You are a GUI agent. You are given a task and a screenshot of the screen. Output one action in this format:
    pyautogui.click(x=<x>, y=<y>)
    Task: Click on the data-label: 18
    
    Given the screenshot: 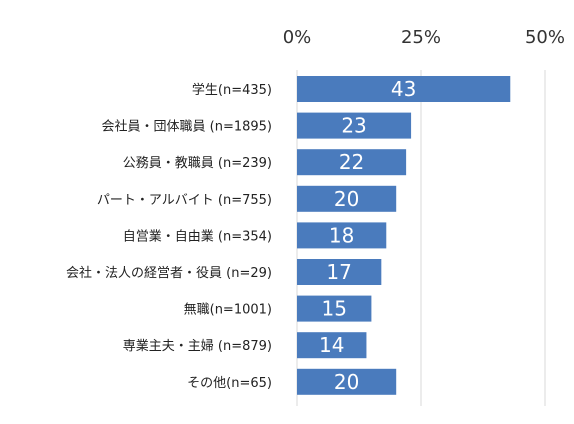 What is the action you would take?
    pyautogui.click(x=341, y=235)
    